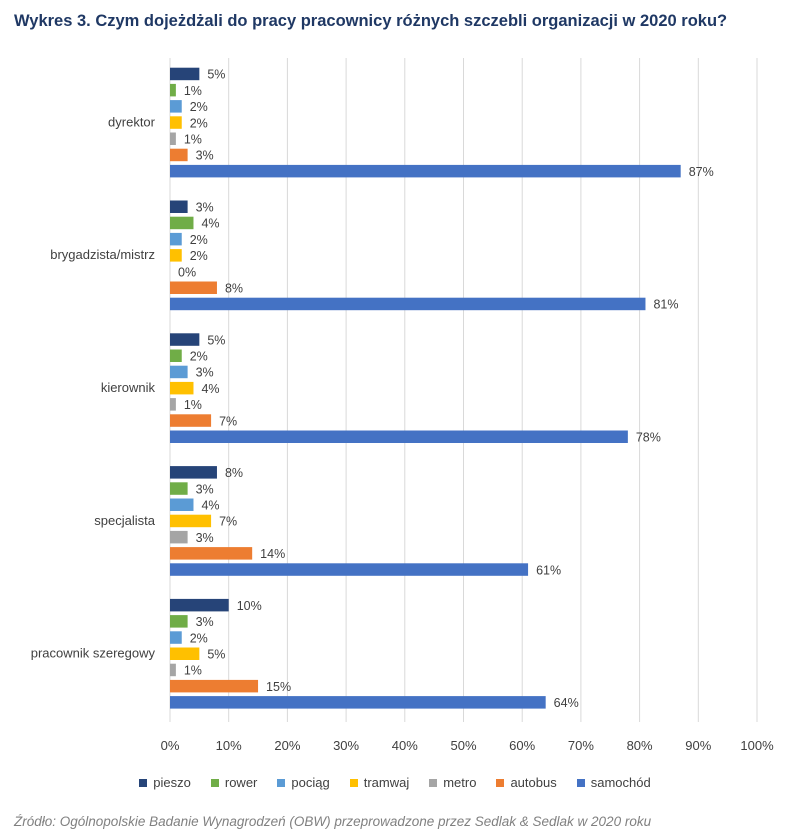 The image size is (790, 840). Describe the element at coordinates (701, 172) in the screenshot. I see `data-label: 87%` at that location.